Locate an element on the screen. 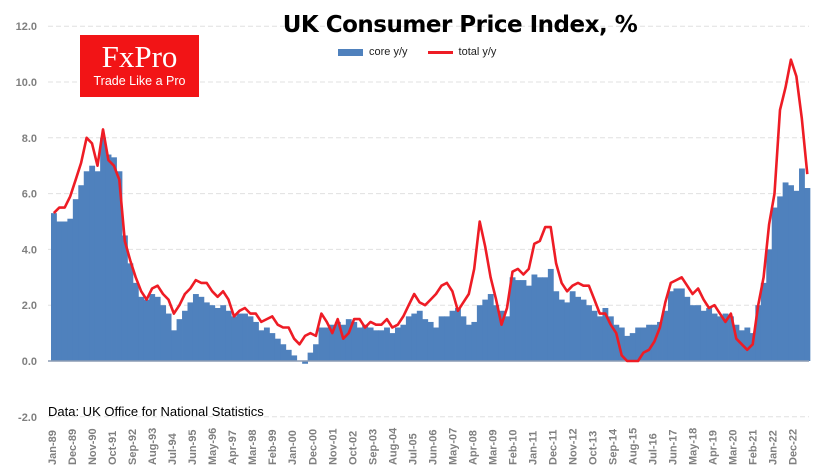 This screenshot has height=470, width=835. x-tick-label: May-18 is located at coordinates (694, 446).